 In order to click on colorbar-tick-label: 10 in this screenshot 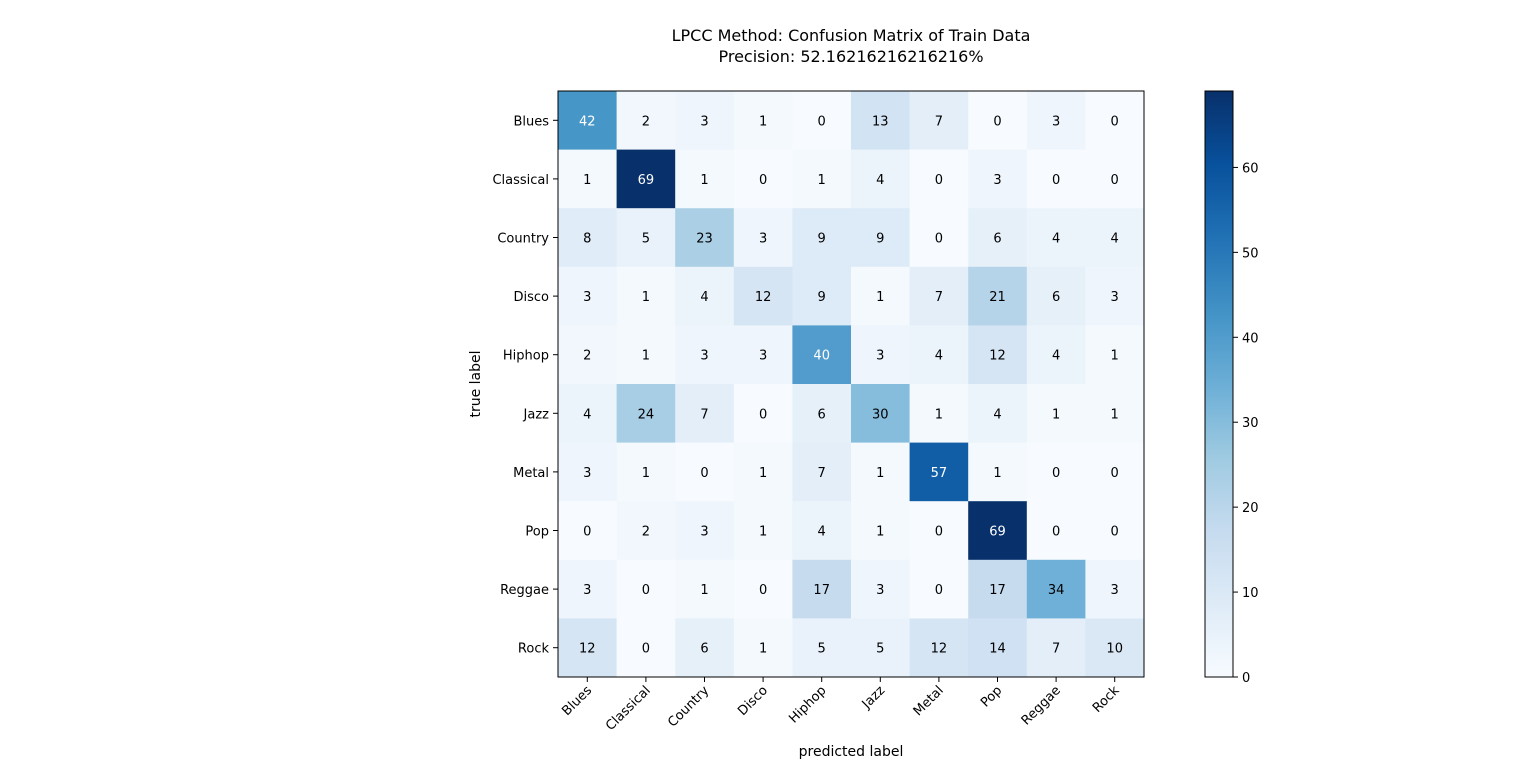, I will do `click(1250, 593)`.